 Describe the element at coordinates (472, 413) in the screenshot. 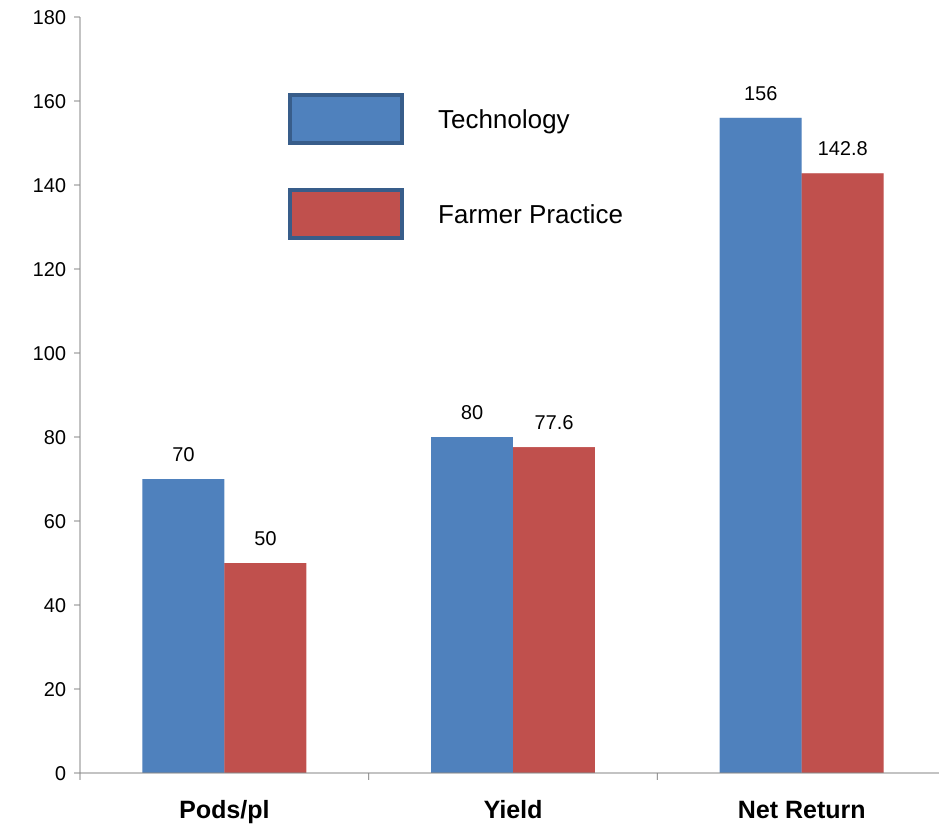

I see `data-label: 80` at that location.